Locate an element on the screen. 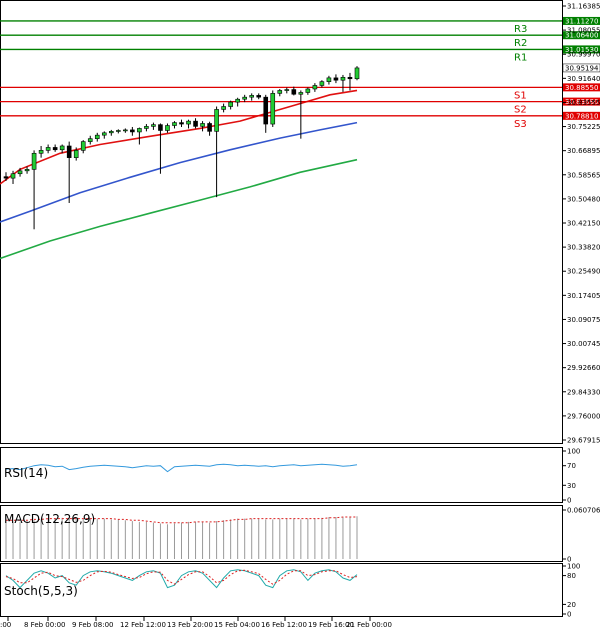 This screenshot has width=600, height=633. x-tick-label: 21 Feb 00:00 is located at coordinates (369, 625).